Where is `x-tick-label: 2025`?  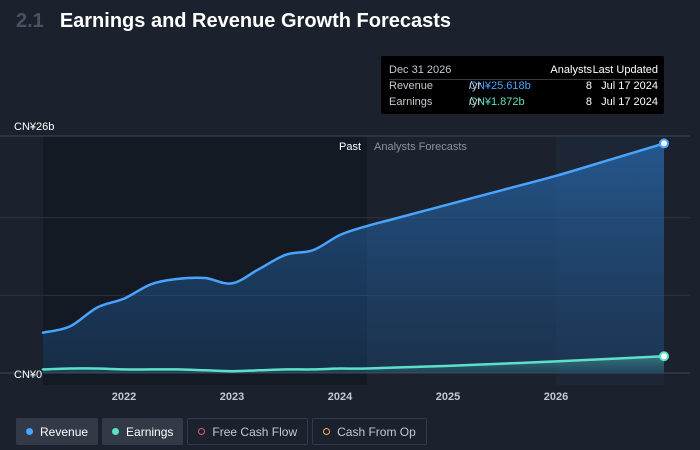
x-tick-label: 2025 is located at coordinates (448, 397).